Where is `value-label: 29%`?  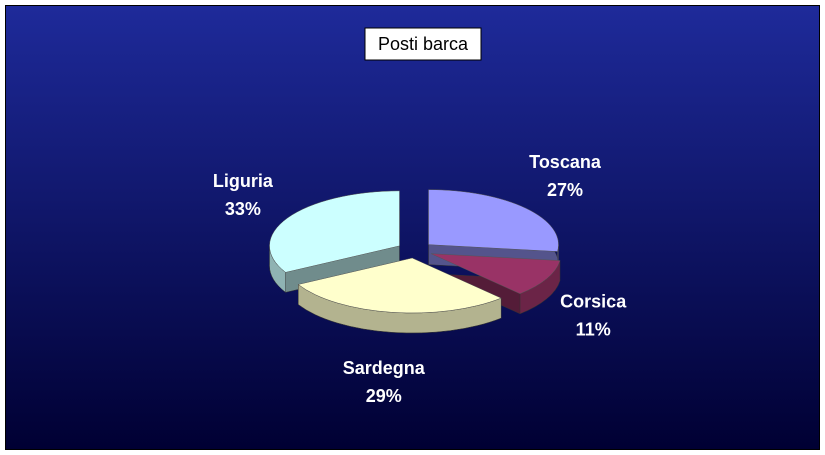
value-label: 29% is located at coordinates (384, 396).